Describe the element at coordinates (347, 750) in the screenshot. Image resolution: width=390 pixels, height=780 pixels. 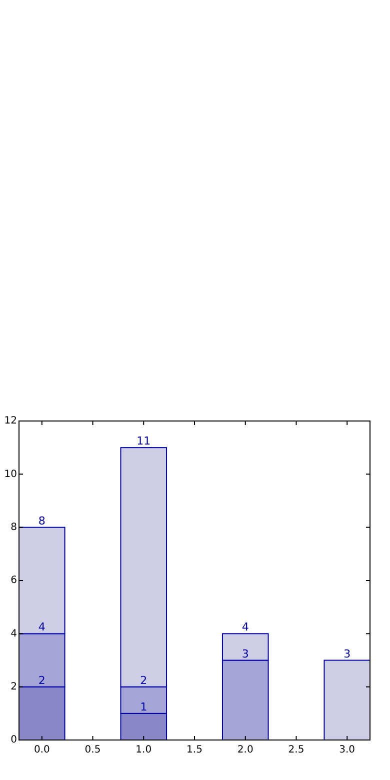
I see `x-tick-label: 3.0` at that location.